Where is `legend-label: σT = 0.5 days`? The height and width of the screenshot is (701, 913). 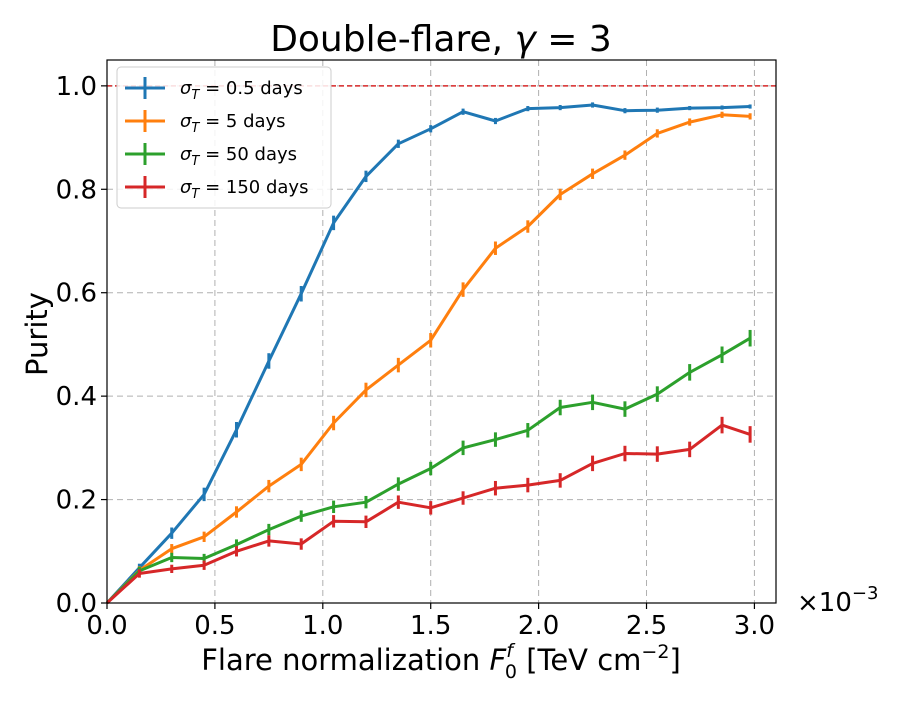 legend-label: σT = 0.5 days is located at coordinates (241, 90).